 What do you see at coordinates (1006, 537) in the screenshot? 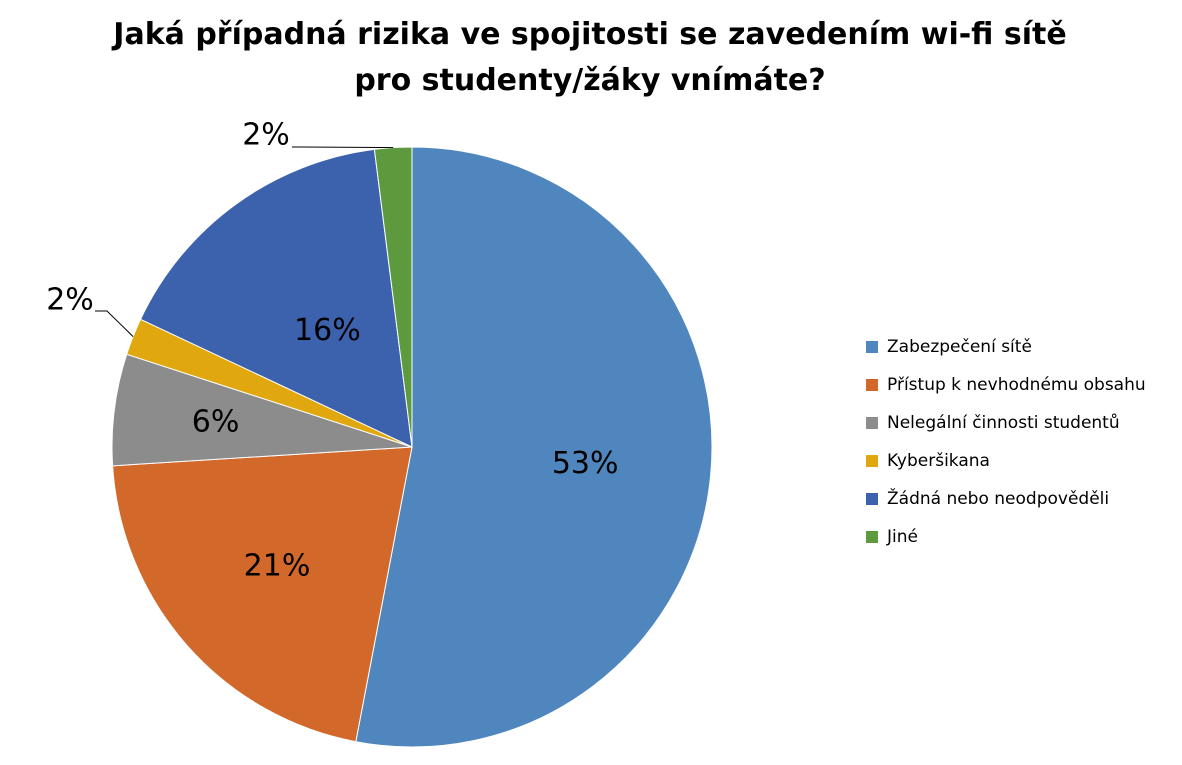
I see `legend-item-jine: Jiné` at bounding box center [1006, 537].